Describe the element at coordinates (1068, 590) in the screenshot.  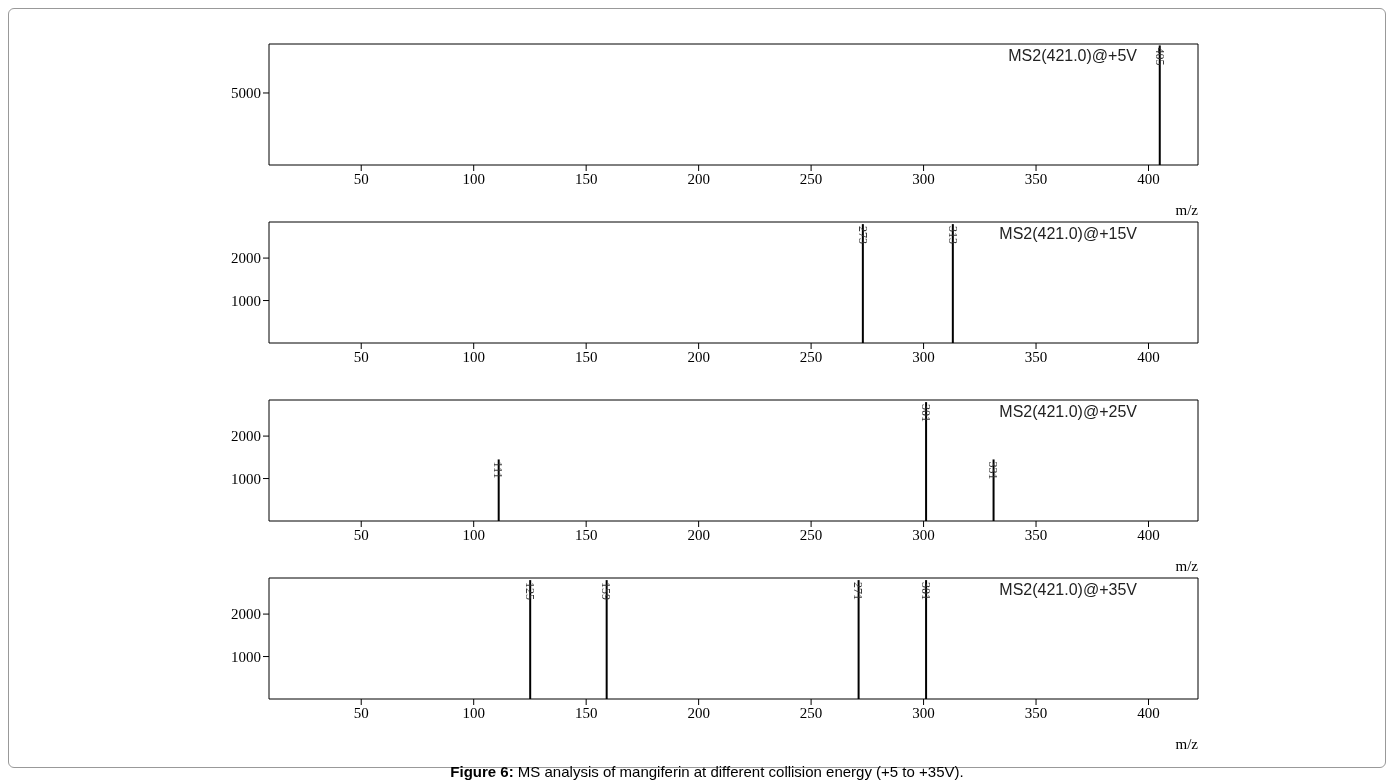
I see `annotation: MS2(421.0)@+35V` at that location.